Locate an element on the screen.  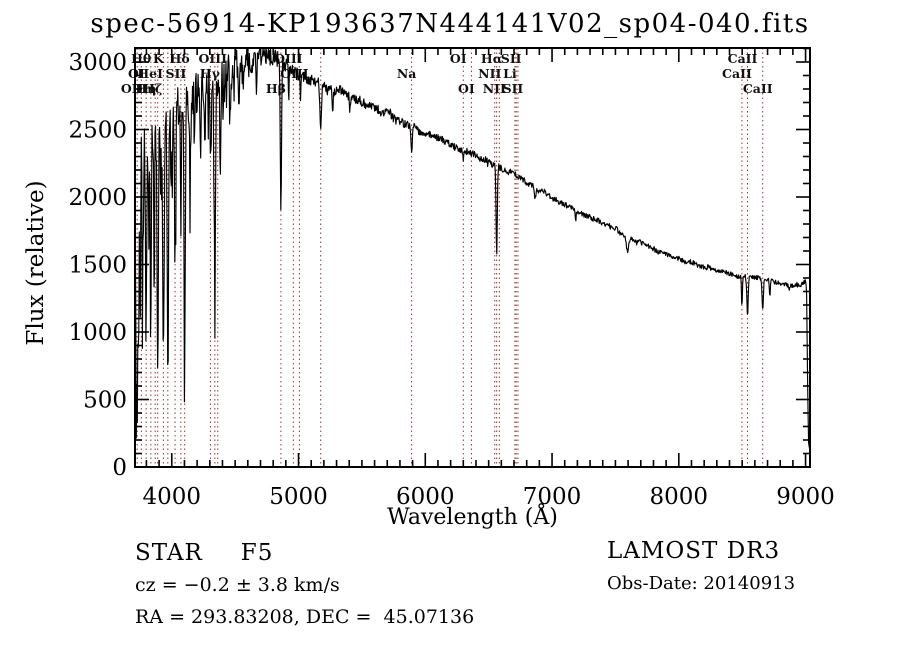
spectral-line-label: HeI is located at coordinates (150, 73).